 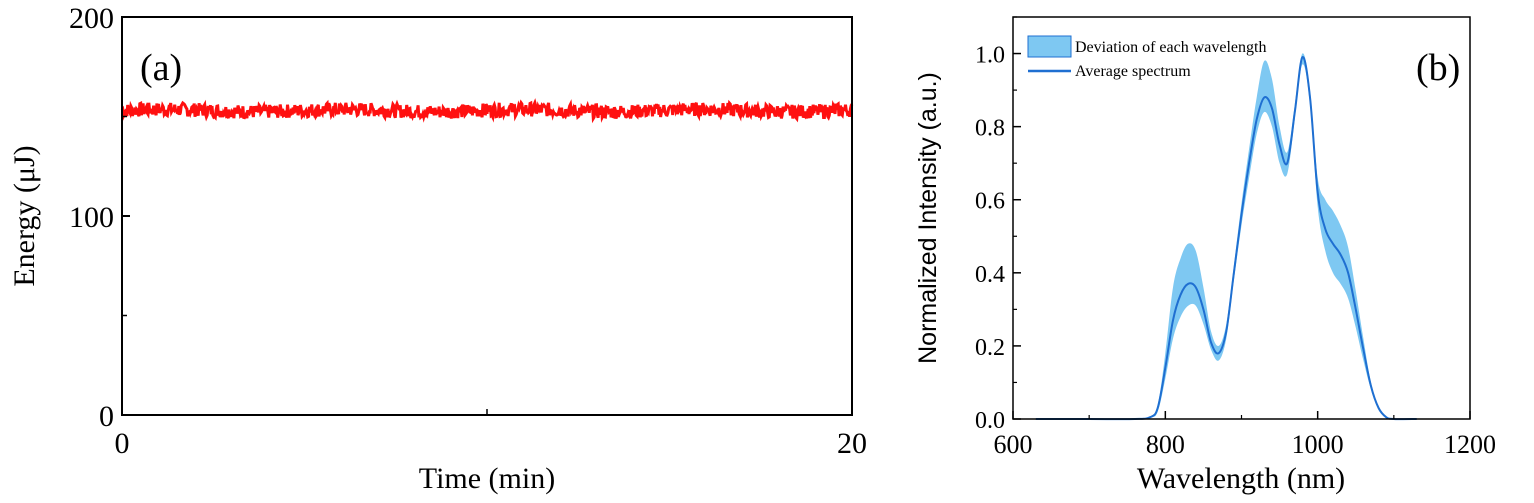 I want to click on panel-a-plot-area, so click(x=487, y=111).